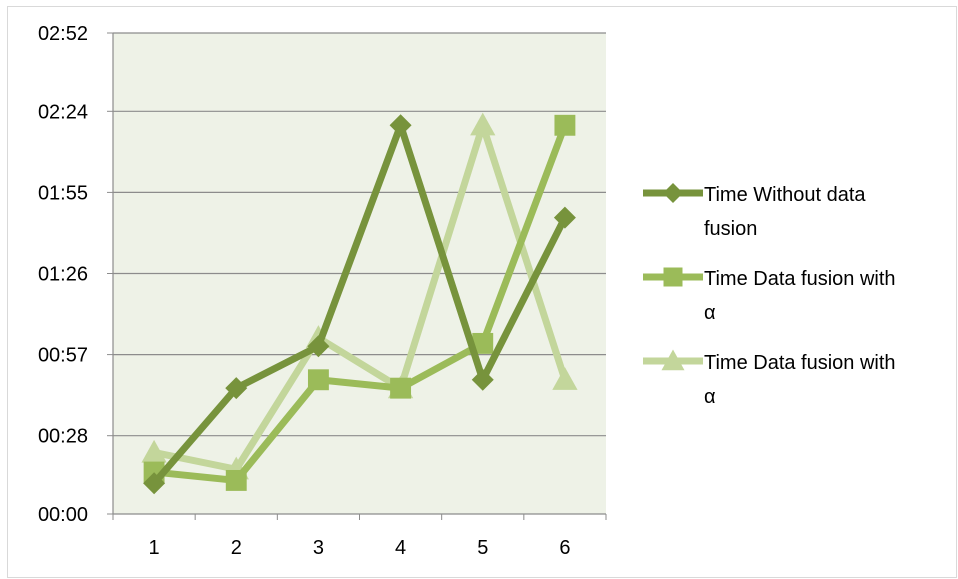 The image size is (958, 579). Describe the element at coordinates (63, 356) in the screenshot. I see `y-tick-label: 00:57` at that location.